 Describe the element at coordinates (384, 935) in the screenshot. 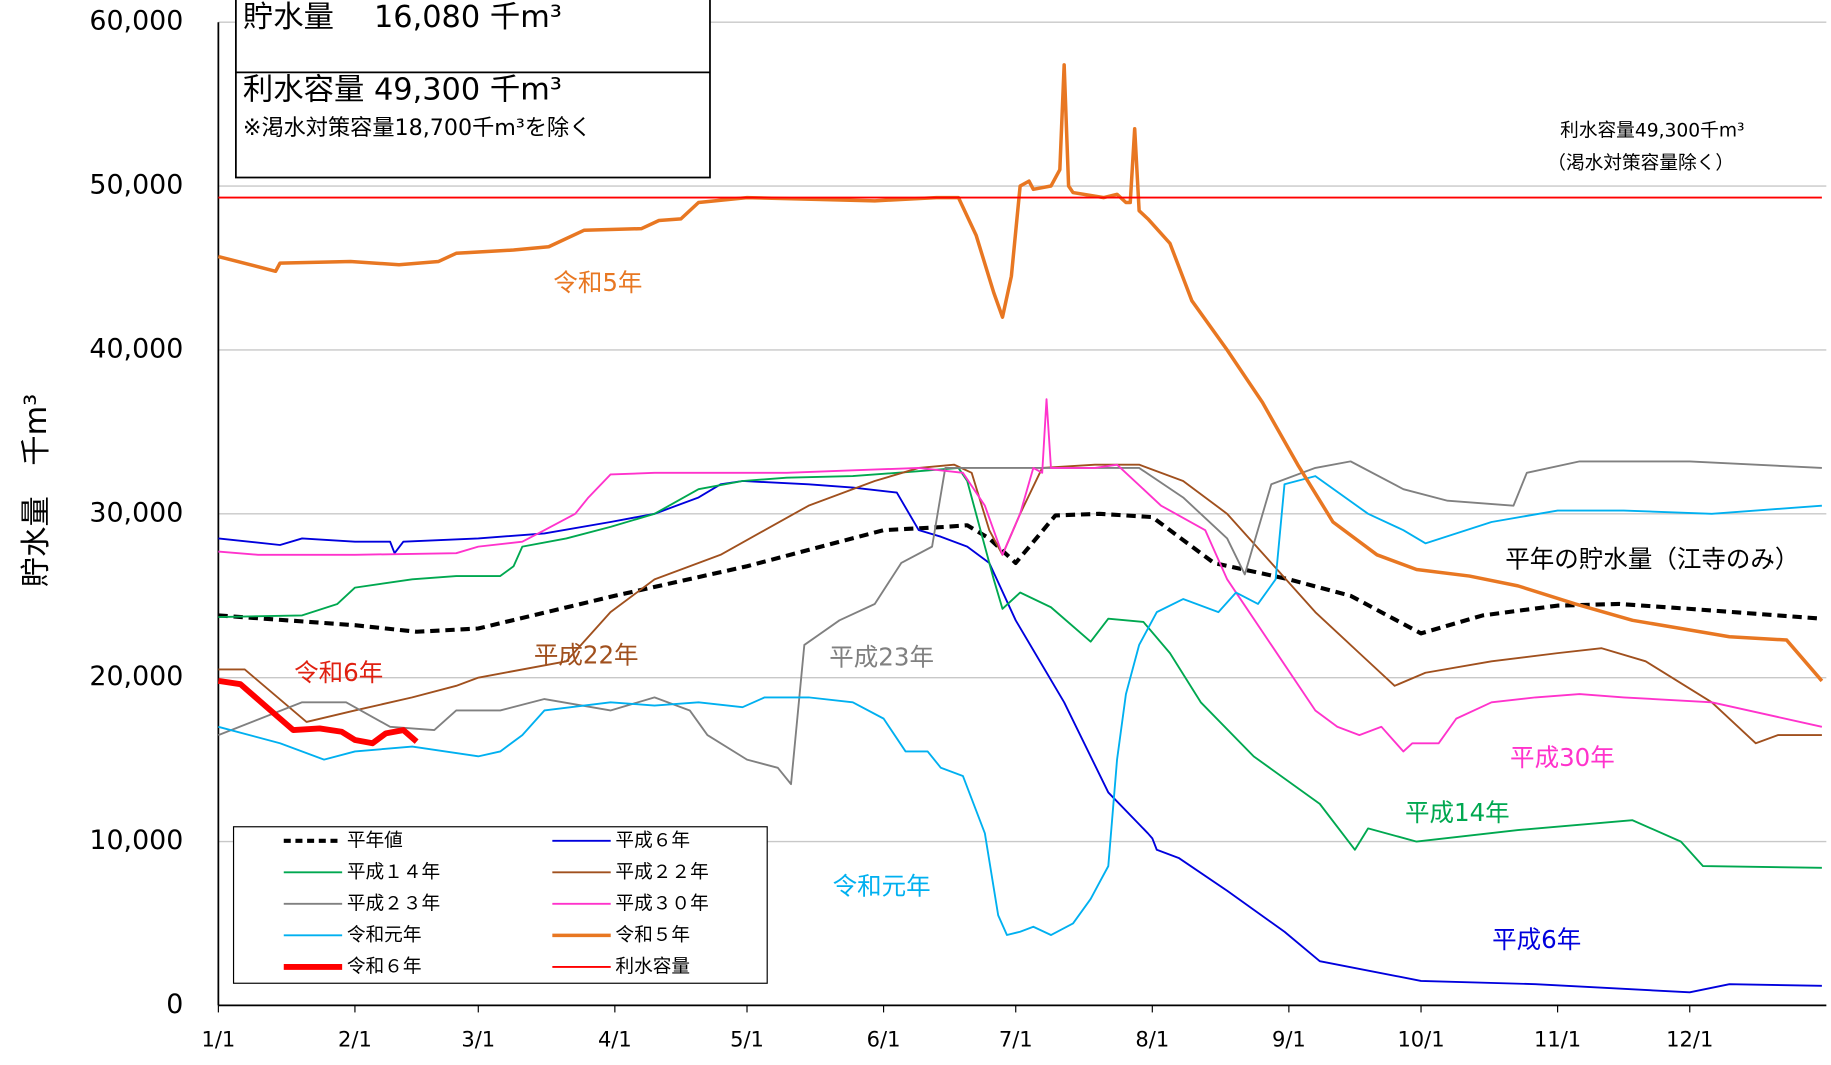

I see `legend-label: 令和元年` at that location.